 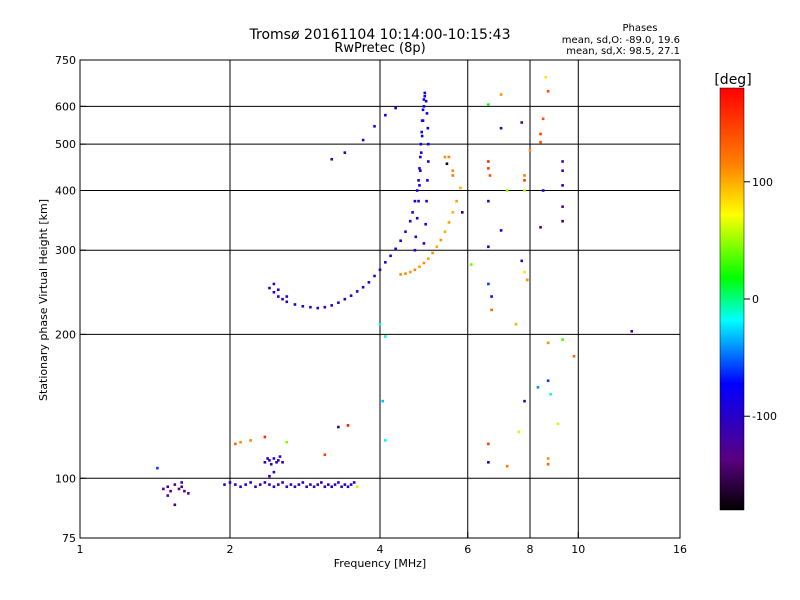 I want to click on info-line-o: mean, sd,O: -89.0, 19.6, so click(x=621, y=40).